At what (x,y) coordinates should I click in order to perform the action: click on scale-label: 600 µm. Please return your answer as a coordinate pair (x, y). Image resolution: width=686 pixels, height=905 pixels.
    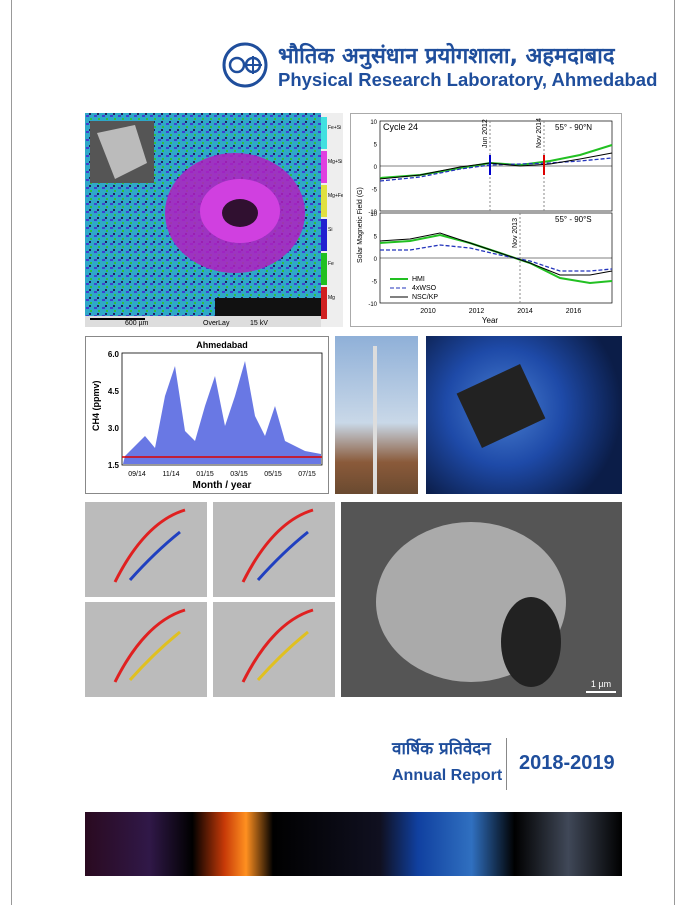
    Looking at the image, I should click on (137, 323).